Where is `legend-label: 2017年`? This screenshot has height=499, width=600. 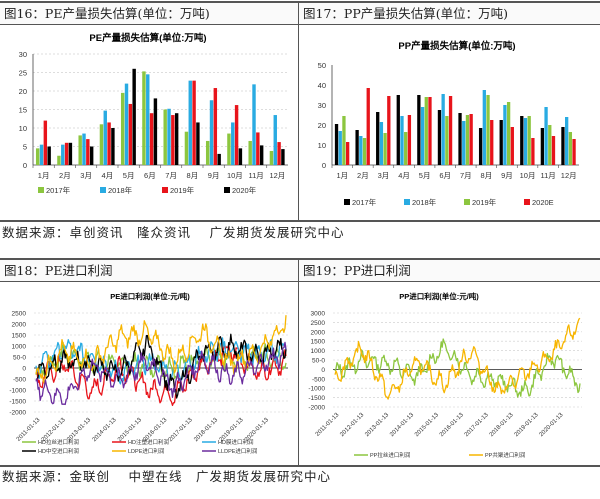
legend-label: 2017年 is located at coordinates (58, 190).